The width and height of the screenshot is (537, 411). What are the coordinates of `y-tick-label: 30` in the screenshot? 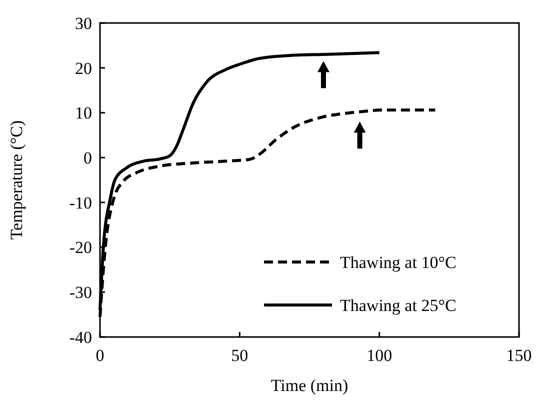 It's located at (83, 23).